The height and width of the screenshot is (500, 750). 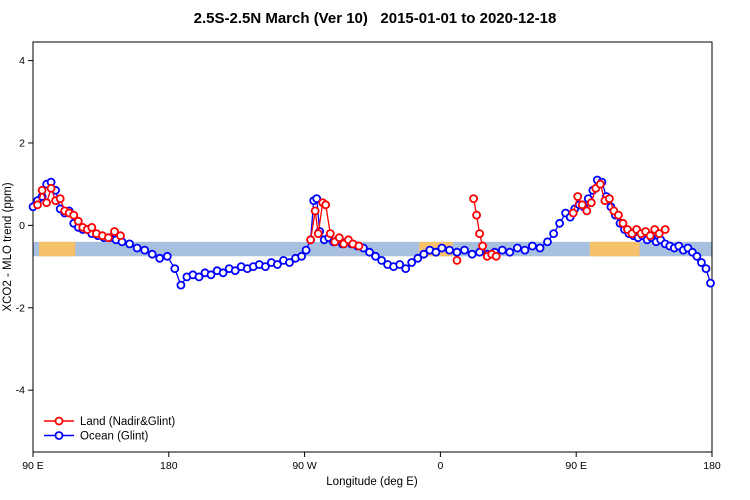 What do you see at coordinates (22, 226) in the screenshot?
I see `y-tick-label: 0` at bounding box center [22, 226].